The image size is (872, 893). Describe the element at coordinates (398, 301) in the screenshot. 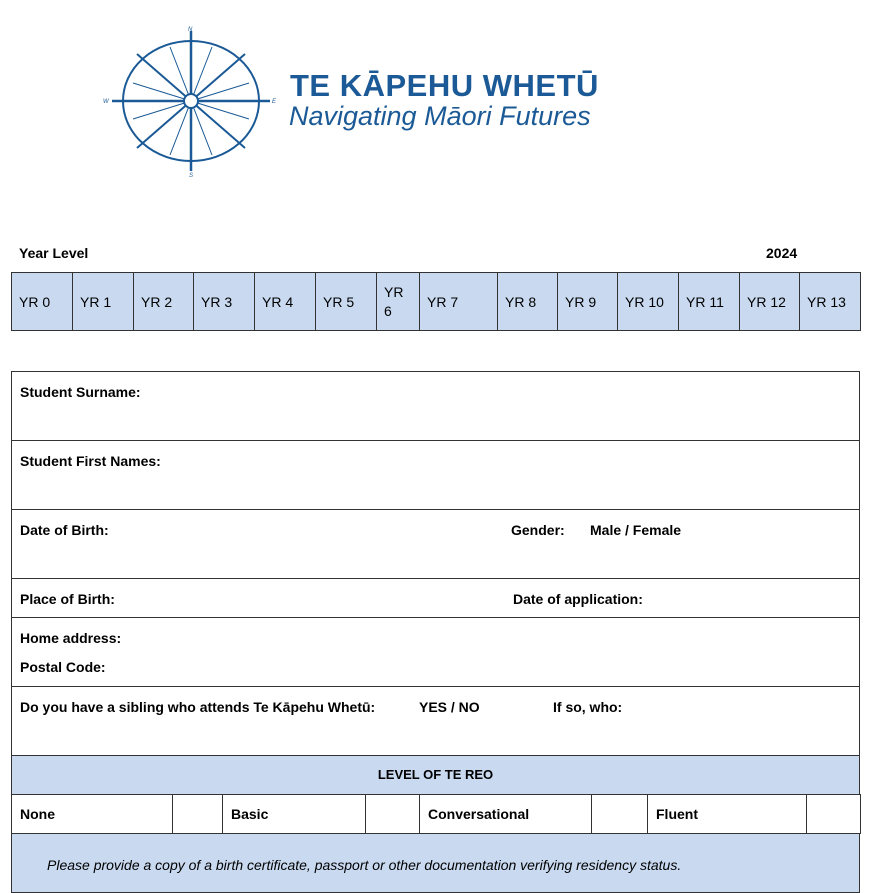

I see `year-option: YR 6` at that location.